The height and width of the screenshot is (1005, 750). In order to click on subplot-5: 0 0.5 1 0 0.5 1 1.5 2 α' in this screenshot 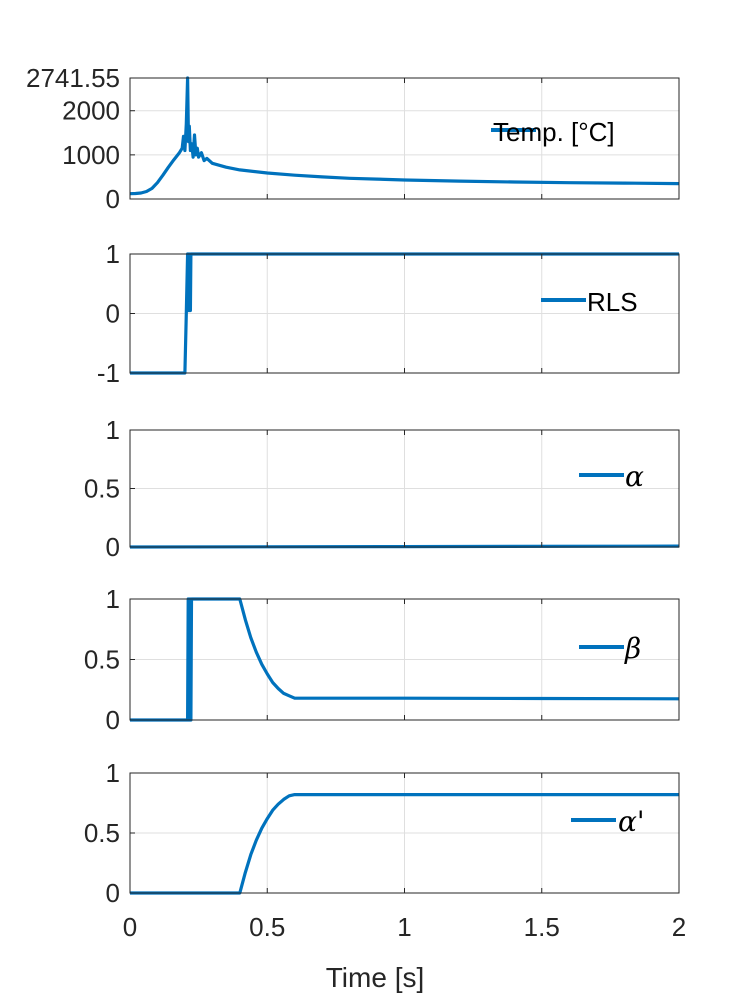, I will do `click(385, 850)`.